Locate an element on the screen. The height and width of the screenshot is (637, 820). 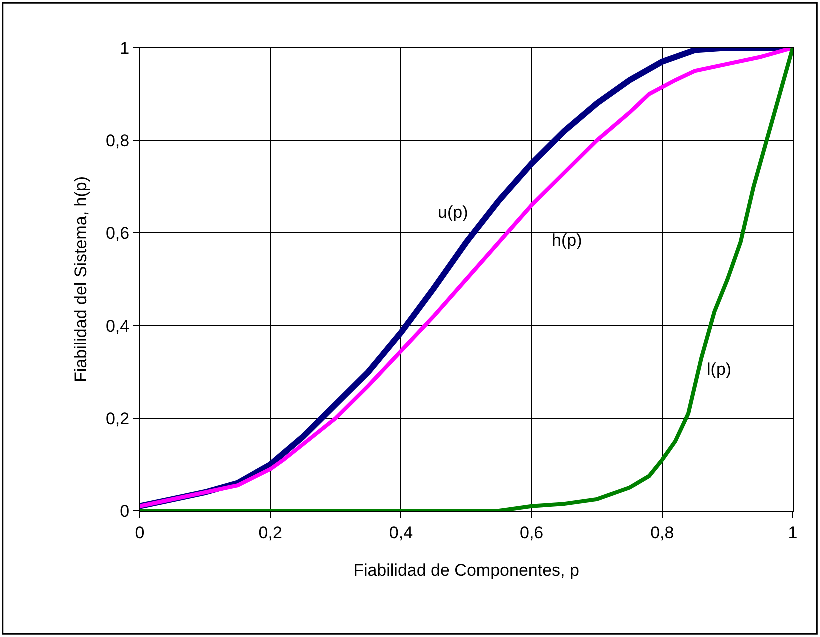
x-tick-label: 0,8 is located at coordinates (662, 532).